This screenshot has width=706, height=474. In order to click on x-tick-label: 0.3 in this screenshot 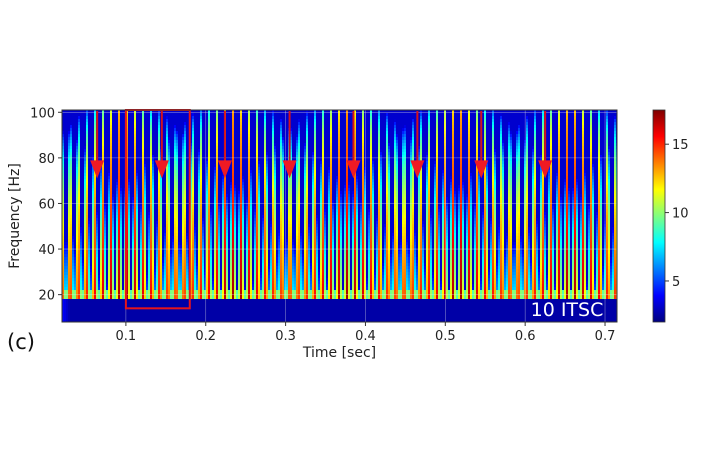, I will do `click(285, 336)`.